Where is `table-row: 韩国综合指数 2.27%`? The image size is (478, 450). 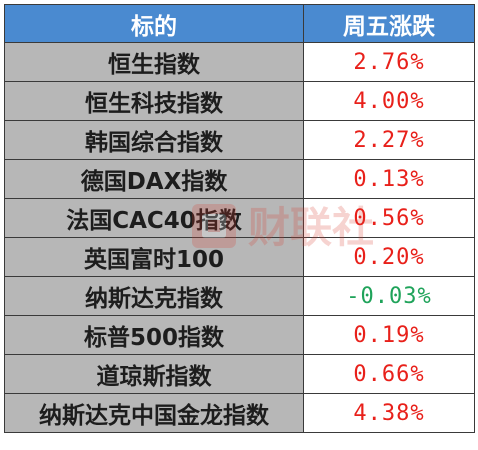
table-row: 韩国综合指数 2.27% is located at coordinates (239, 140).